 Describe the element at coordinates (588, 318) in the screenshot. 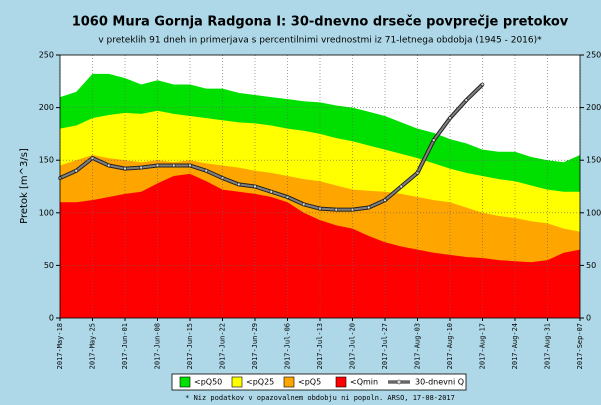

I see `y2-tick-label: 0` at that location.